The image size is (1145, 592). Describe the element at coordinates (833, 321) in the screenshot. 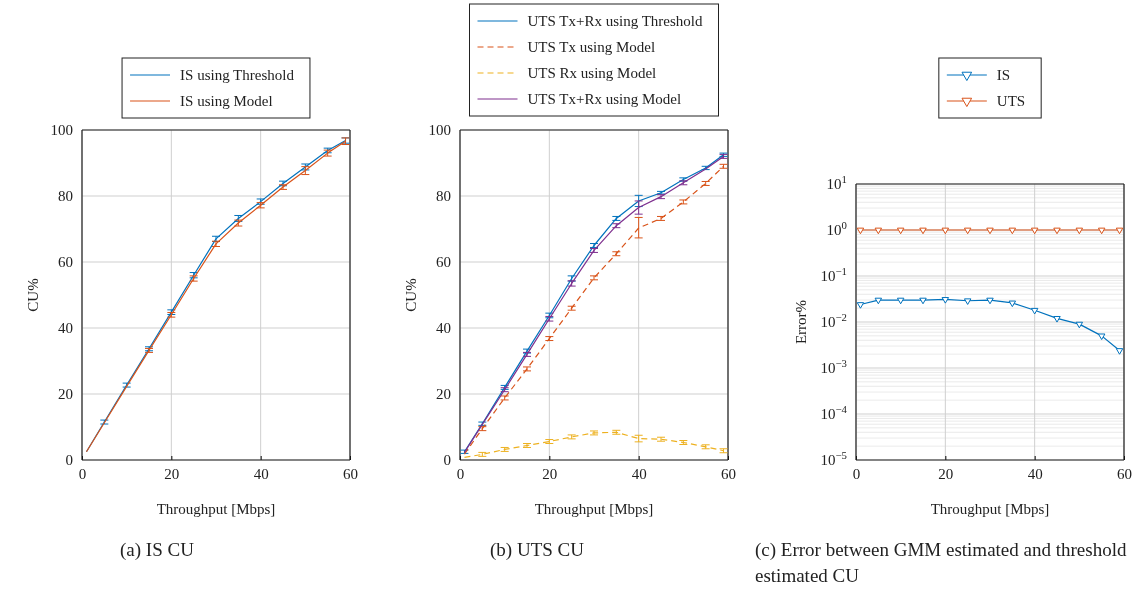

I see `y-tick-label: 10$^{−2}$` at that location.